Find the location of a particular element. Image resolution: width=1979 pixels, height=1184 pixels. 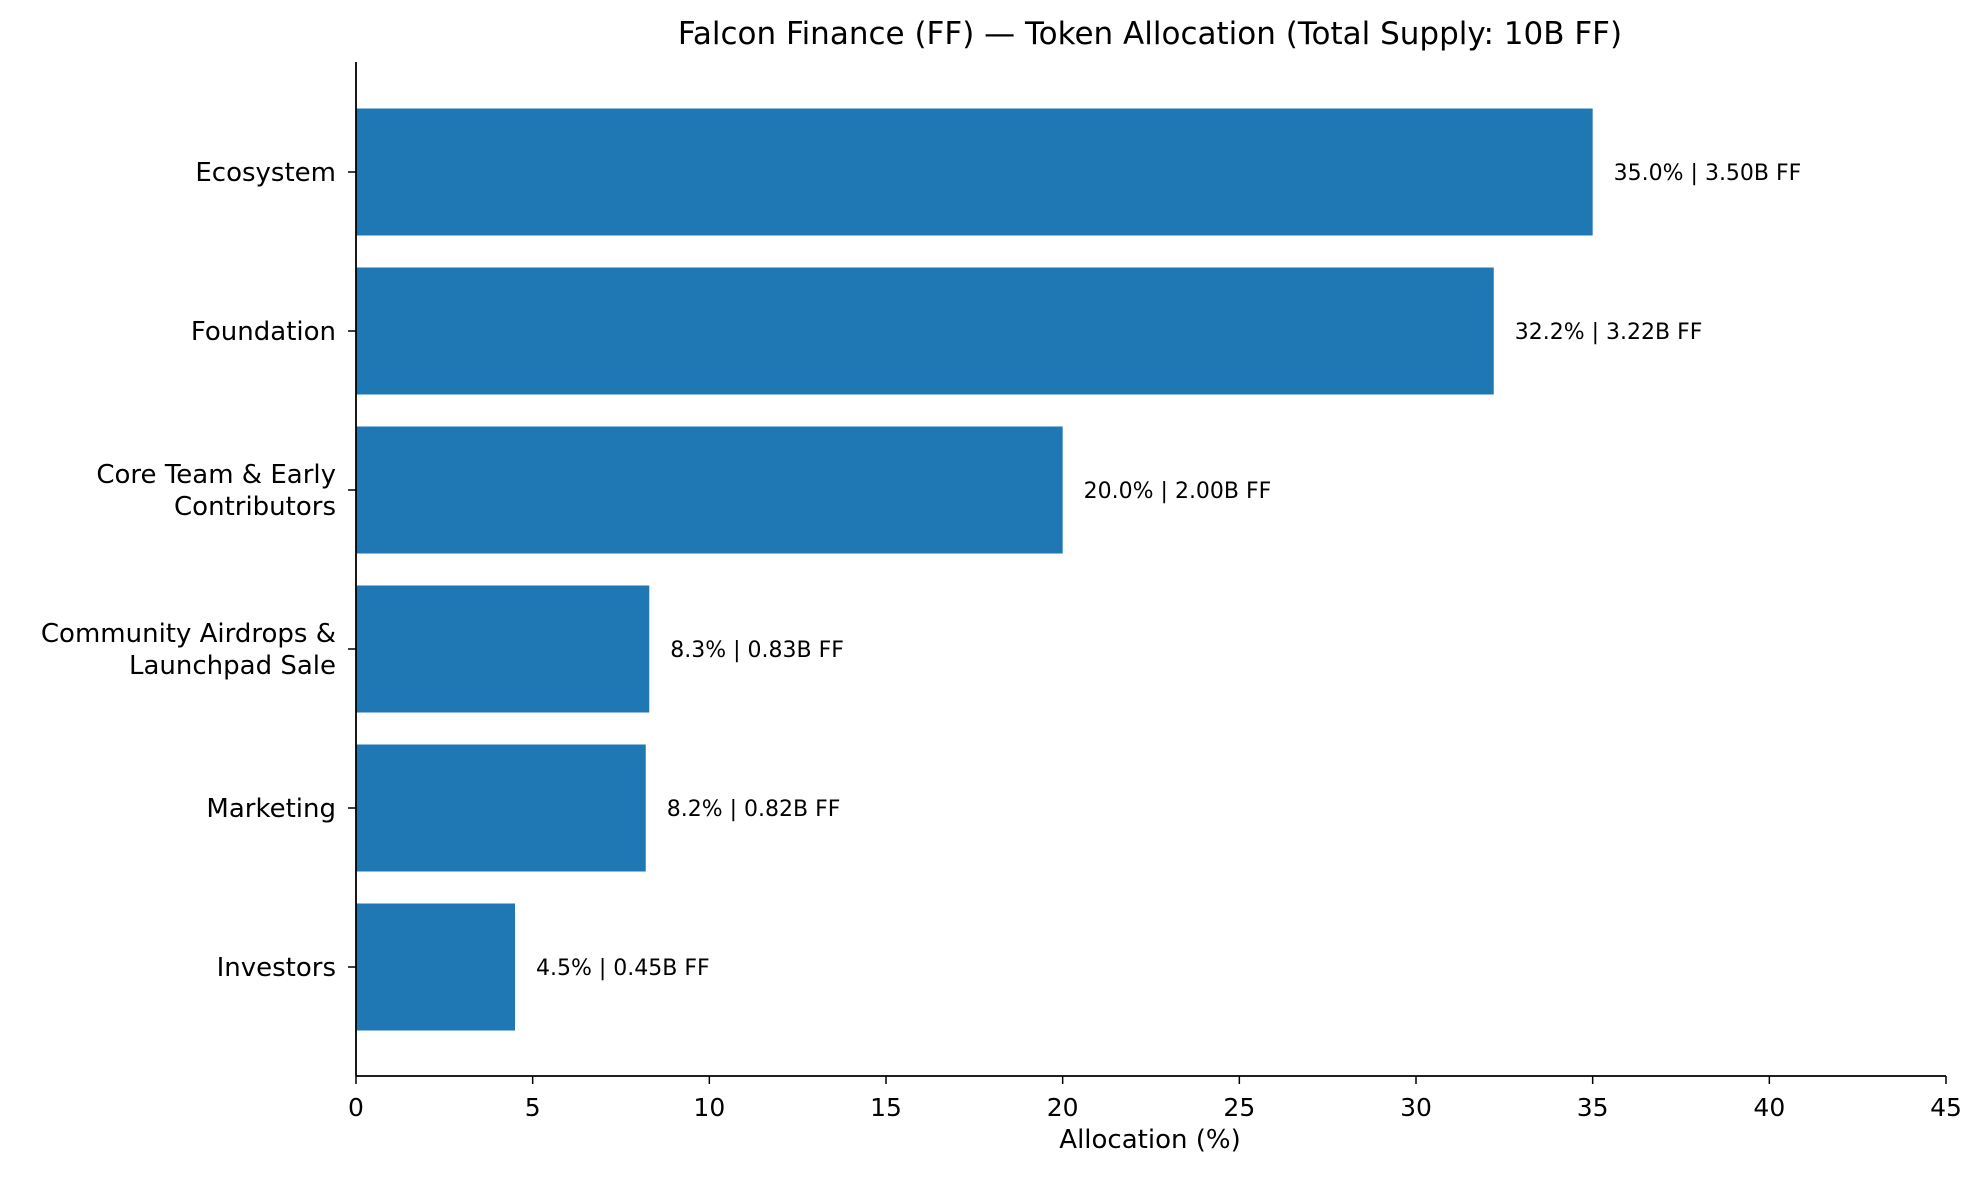

x-tick-label-8: 40 is located at coordinates (1769, 1107).